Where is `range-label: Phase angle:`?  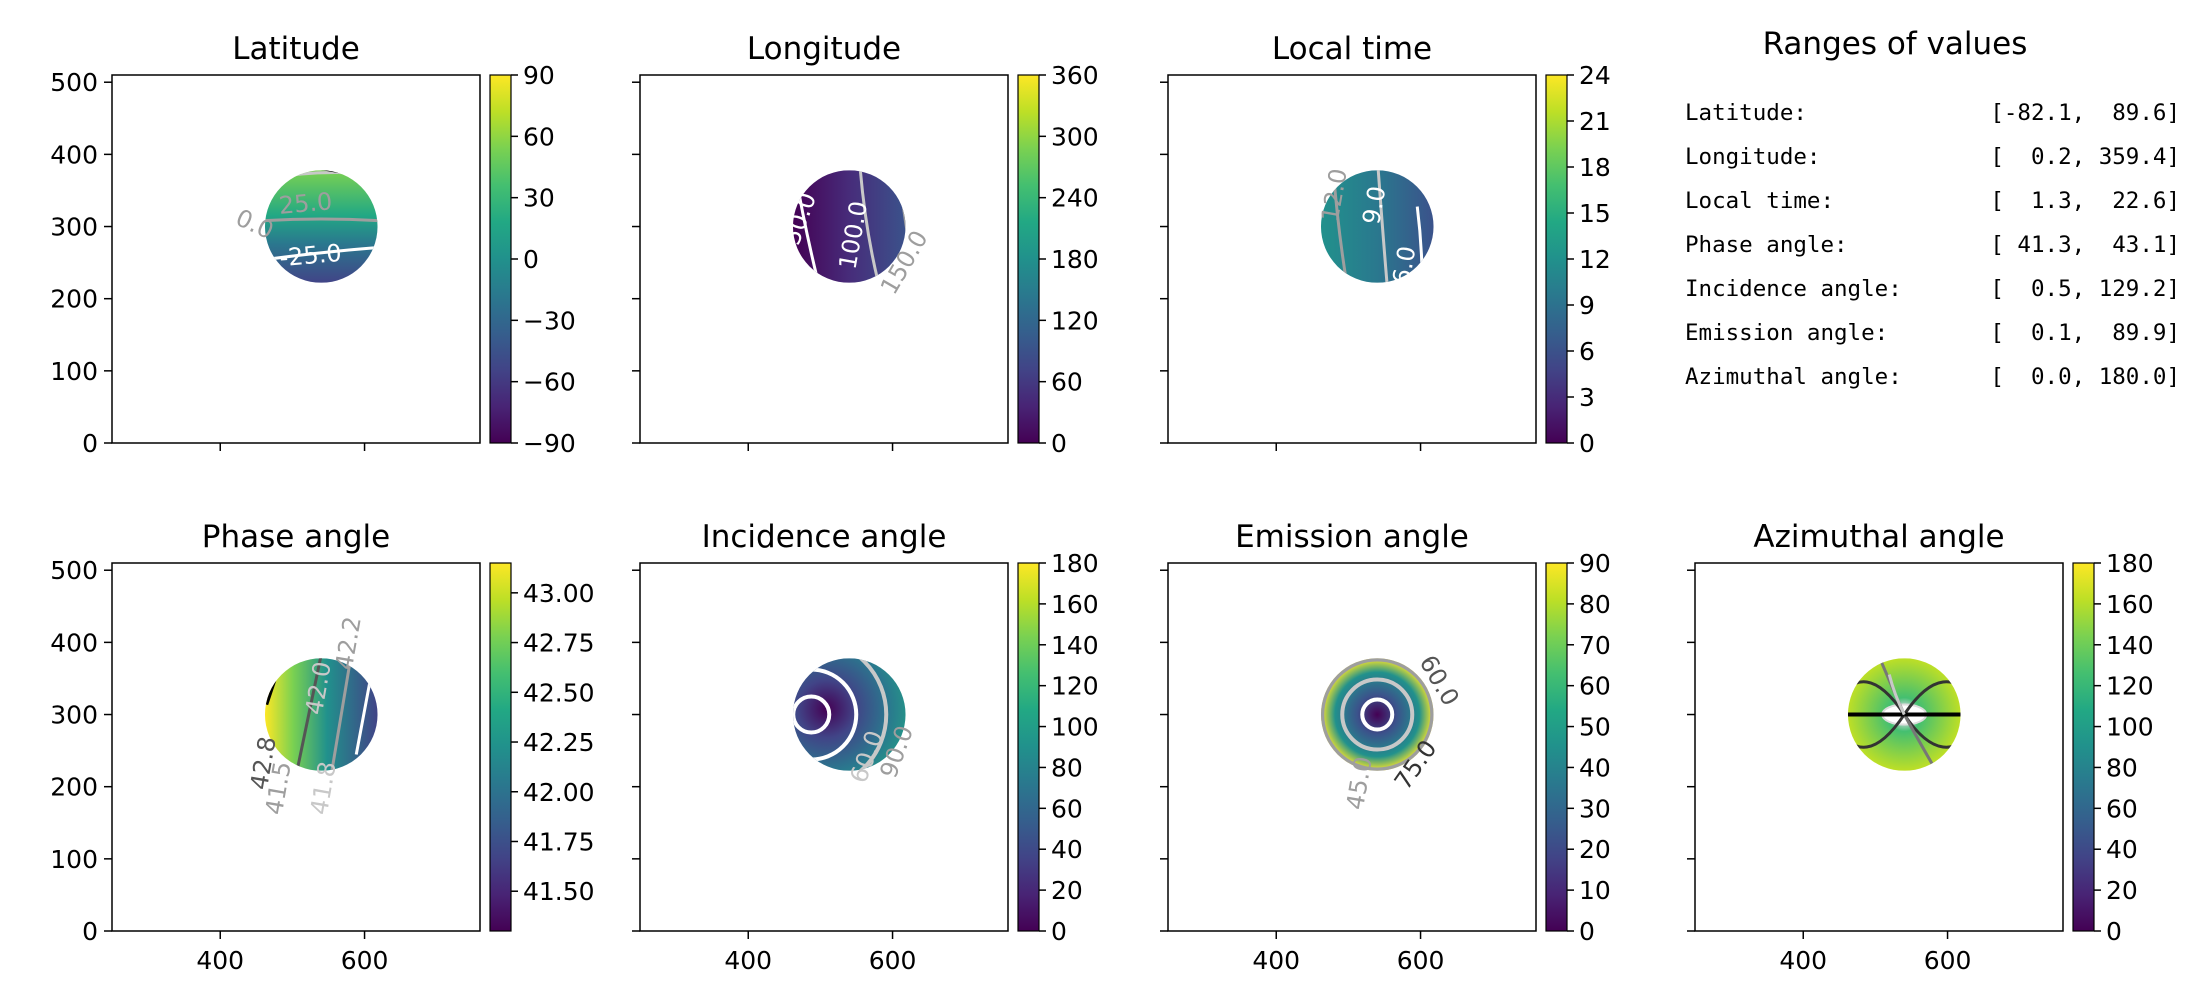
range-label: Phase angle: is located at coordinates (1766, 245).